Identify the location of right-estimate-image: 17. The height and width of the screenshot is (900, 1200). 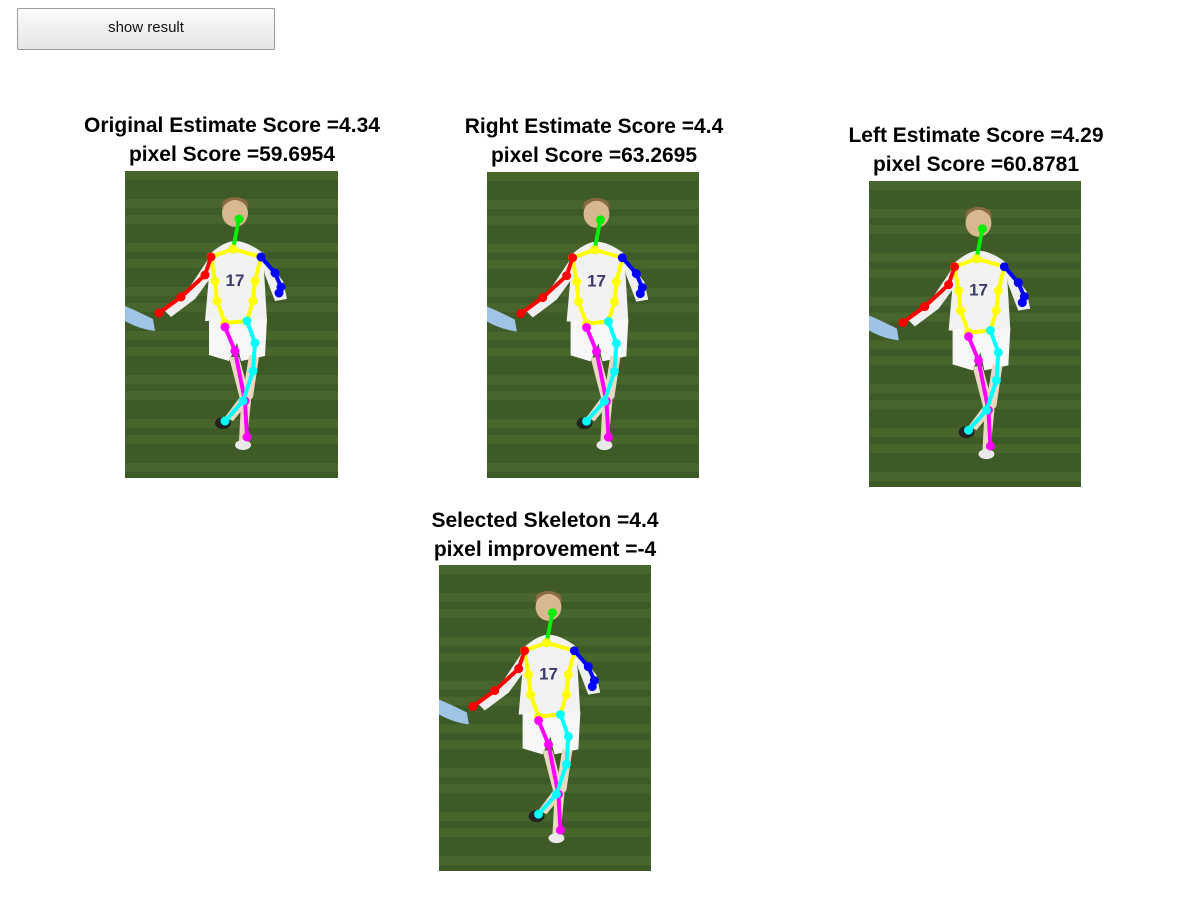
(593, 325).